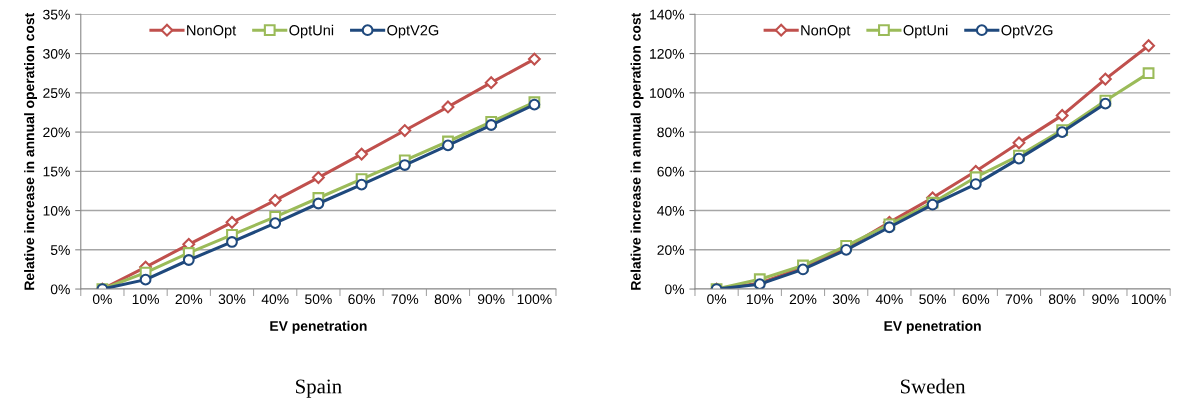  What do you see at coordinates (56, 93) in the screenshot?
I see `y-tick-label: 25%` at bounding box center [56, 93].